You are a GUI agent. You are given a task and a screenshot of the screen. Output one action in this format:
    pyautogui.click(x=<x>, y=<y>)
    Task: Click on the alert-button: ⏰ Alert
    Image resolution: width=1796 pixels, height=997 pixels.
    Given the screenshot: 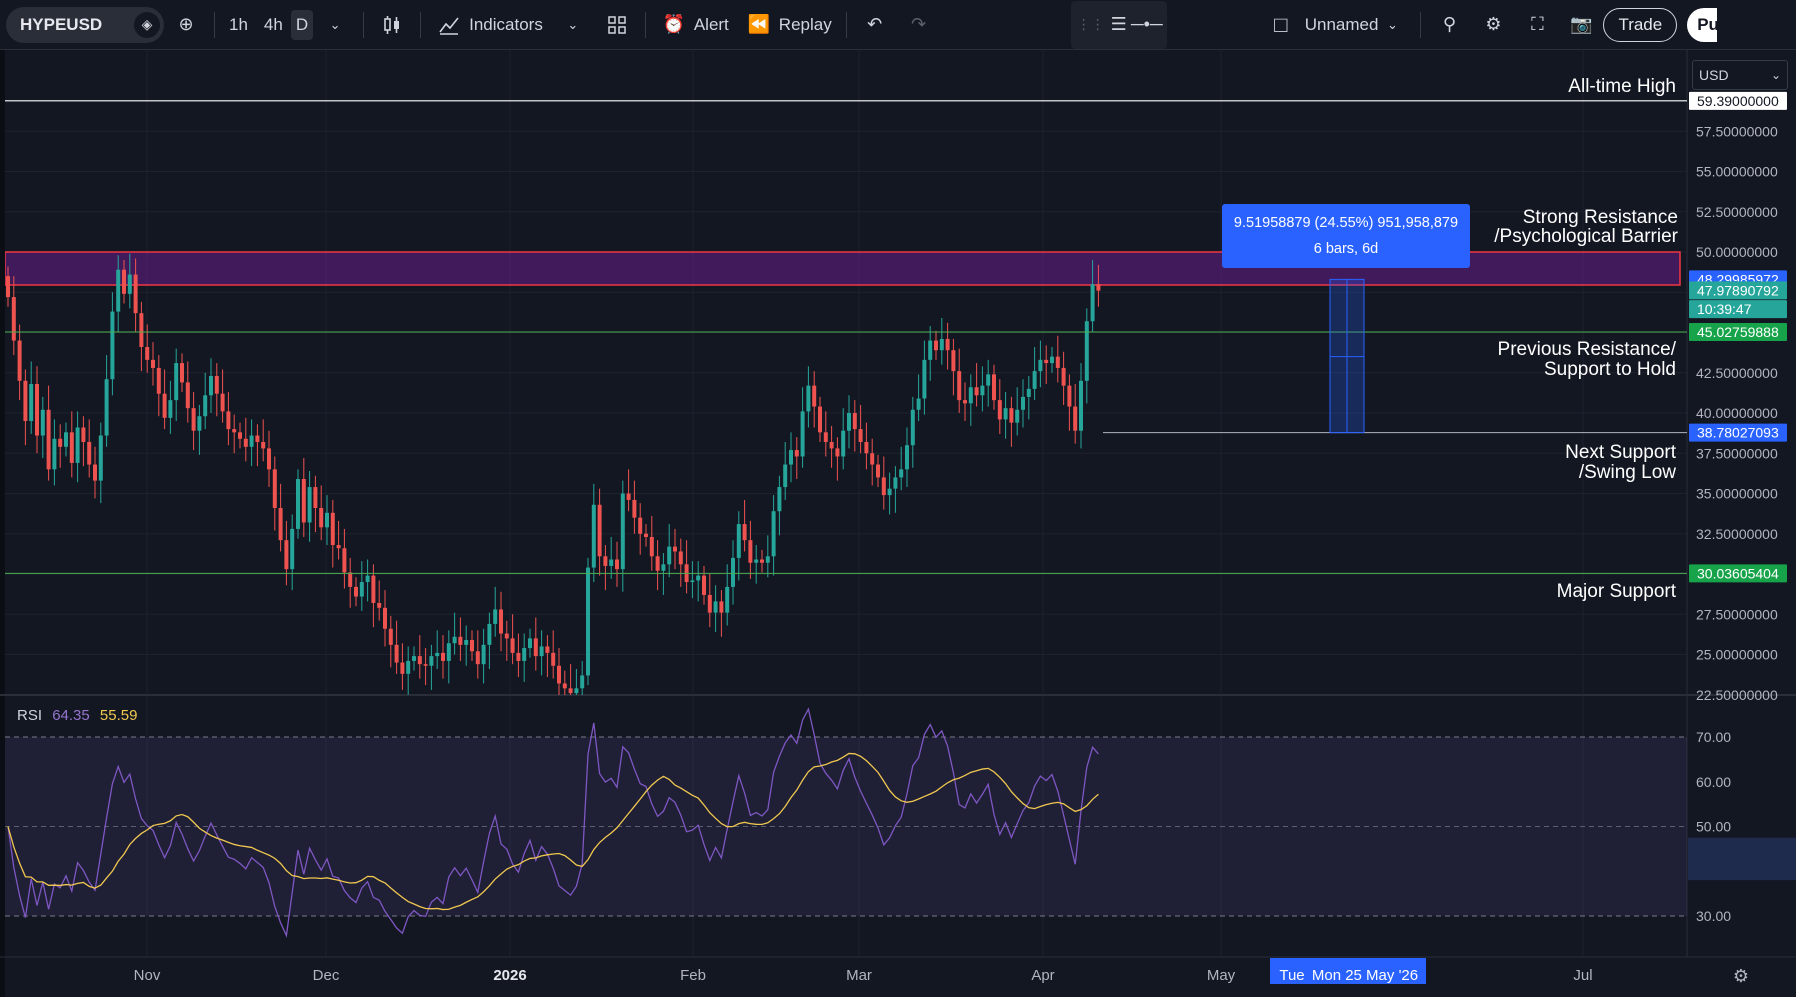 What is the action you would take?
    pyautogui.click(x=694, y=25)
    